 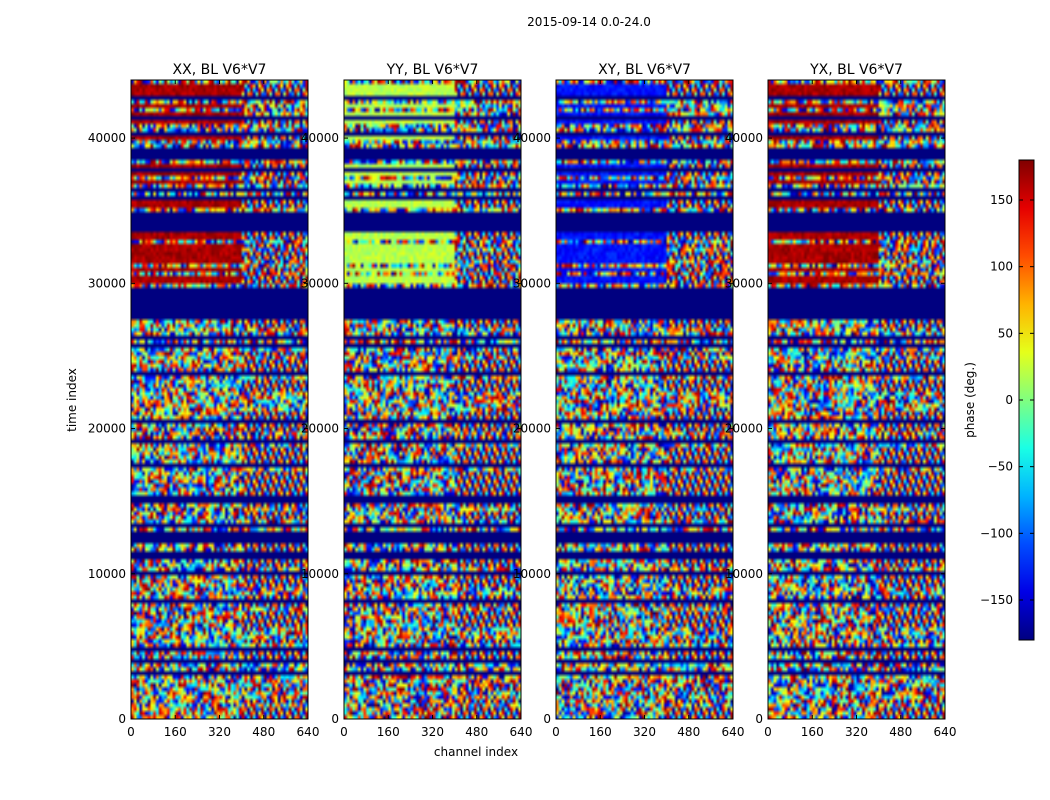 I want to click on colorbar-tick-label: −100, so click(x=996, y=533).